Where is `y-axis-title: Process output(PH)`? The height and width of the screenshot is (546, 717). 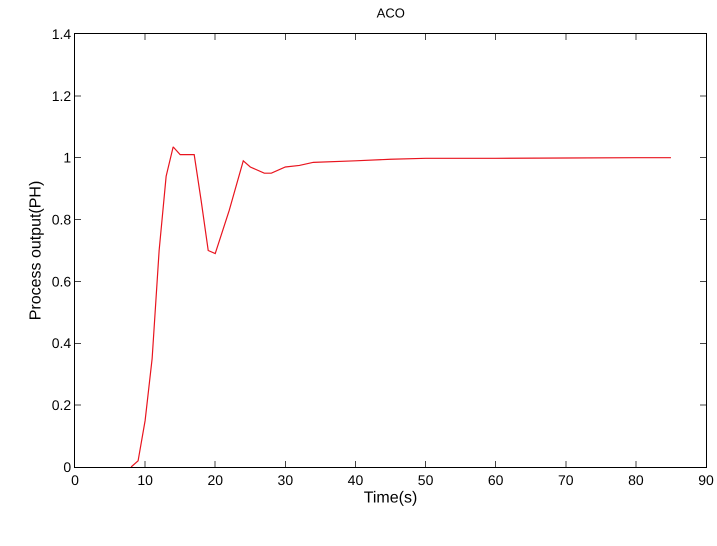
y-axis-title: Process output(PH) is located at coordinates (36, 250).